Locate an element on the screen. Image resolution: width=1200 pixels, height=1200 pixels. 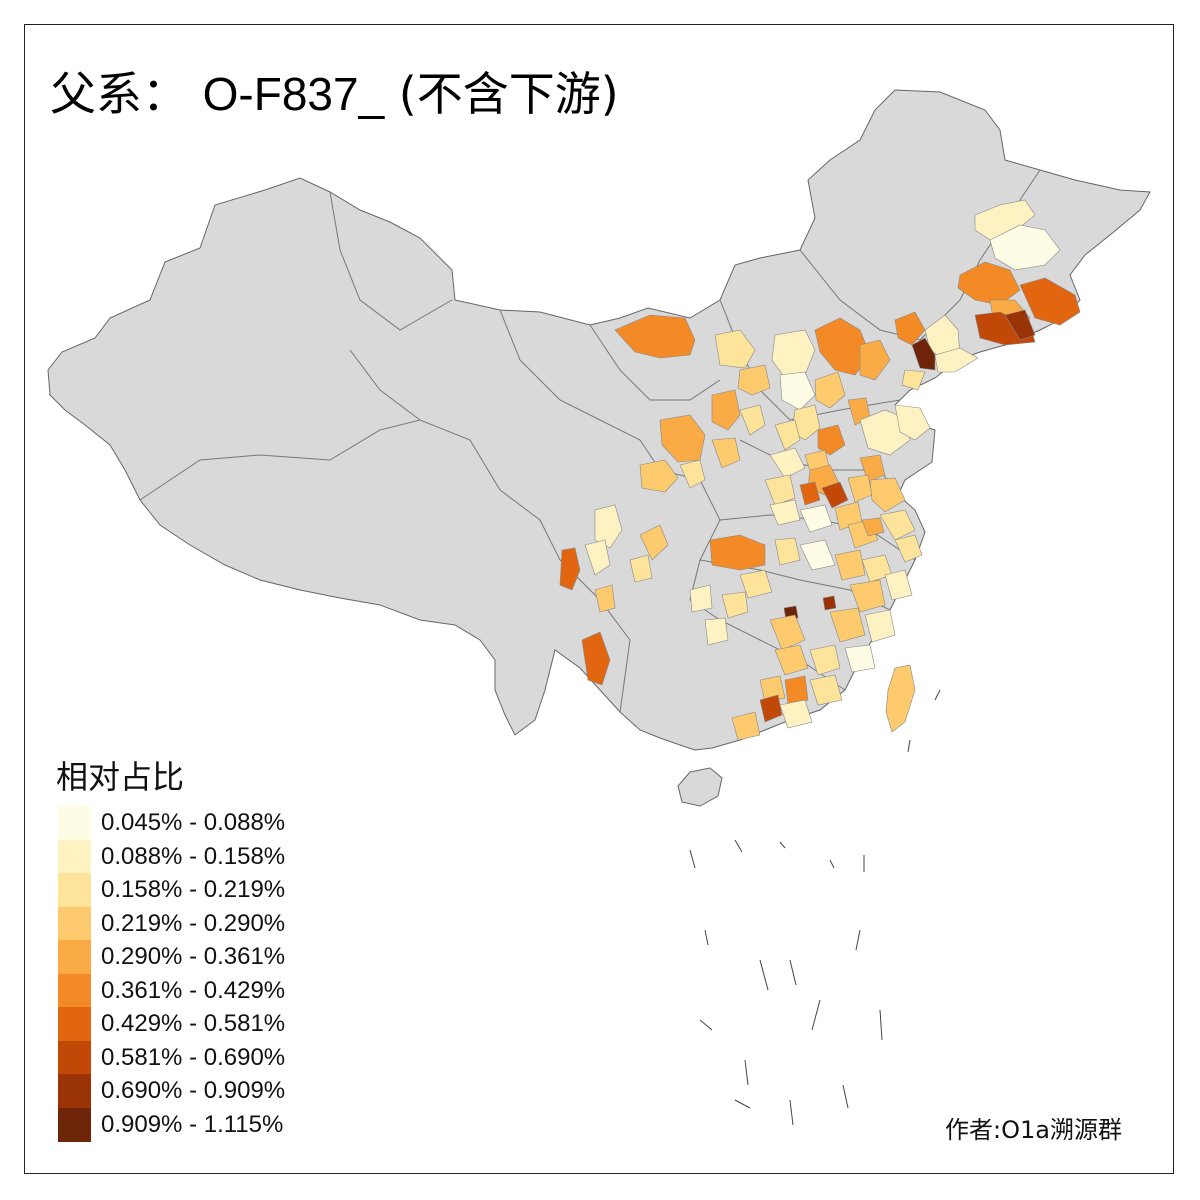
legend-label: 0.158% - 0.219% is located at coordinates (193, 889).